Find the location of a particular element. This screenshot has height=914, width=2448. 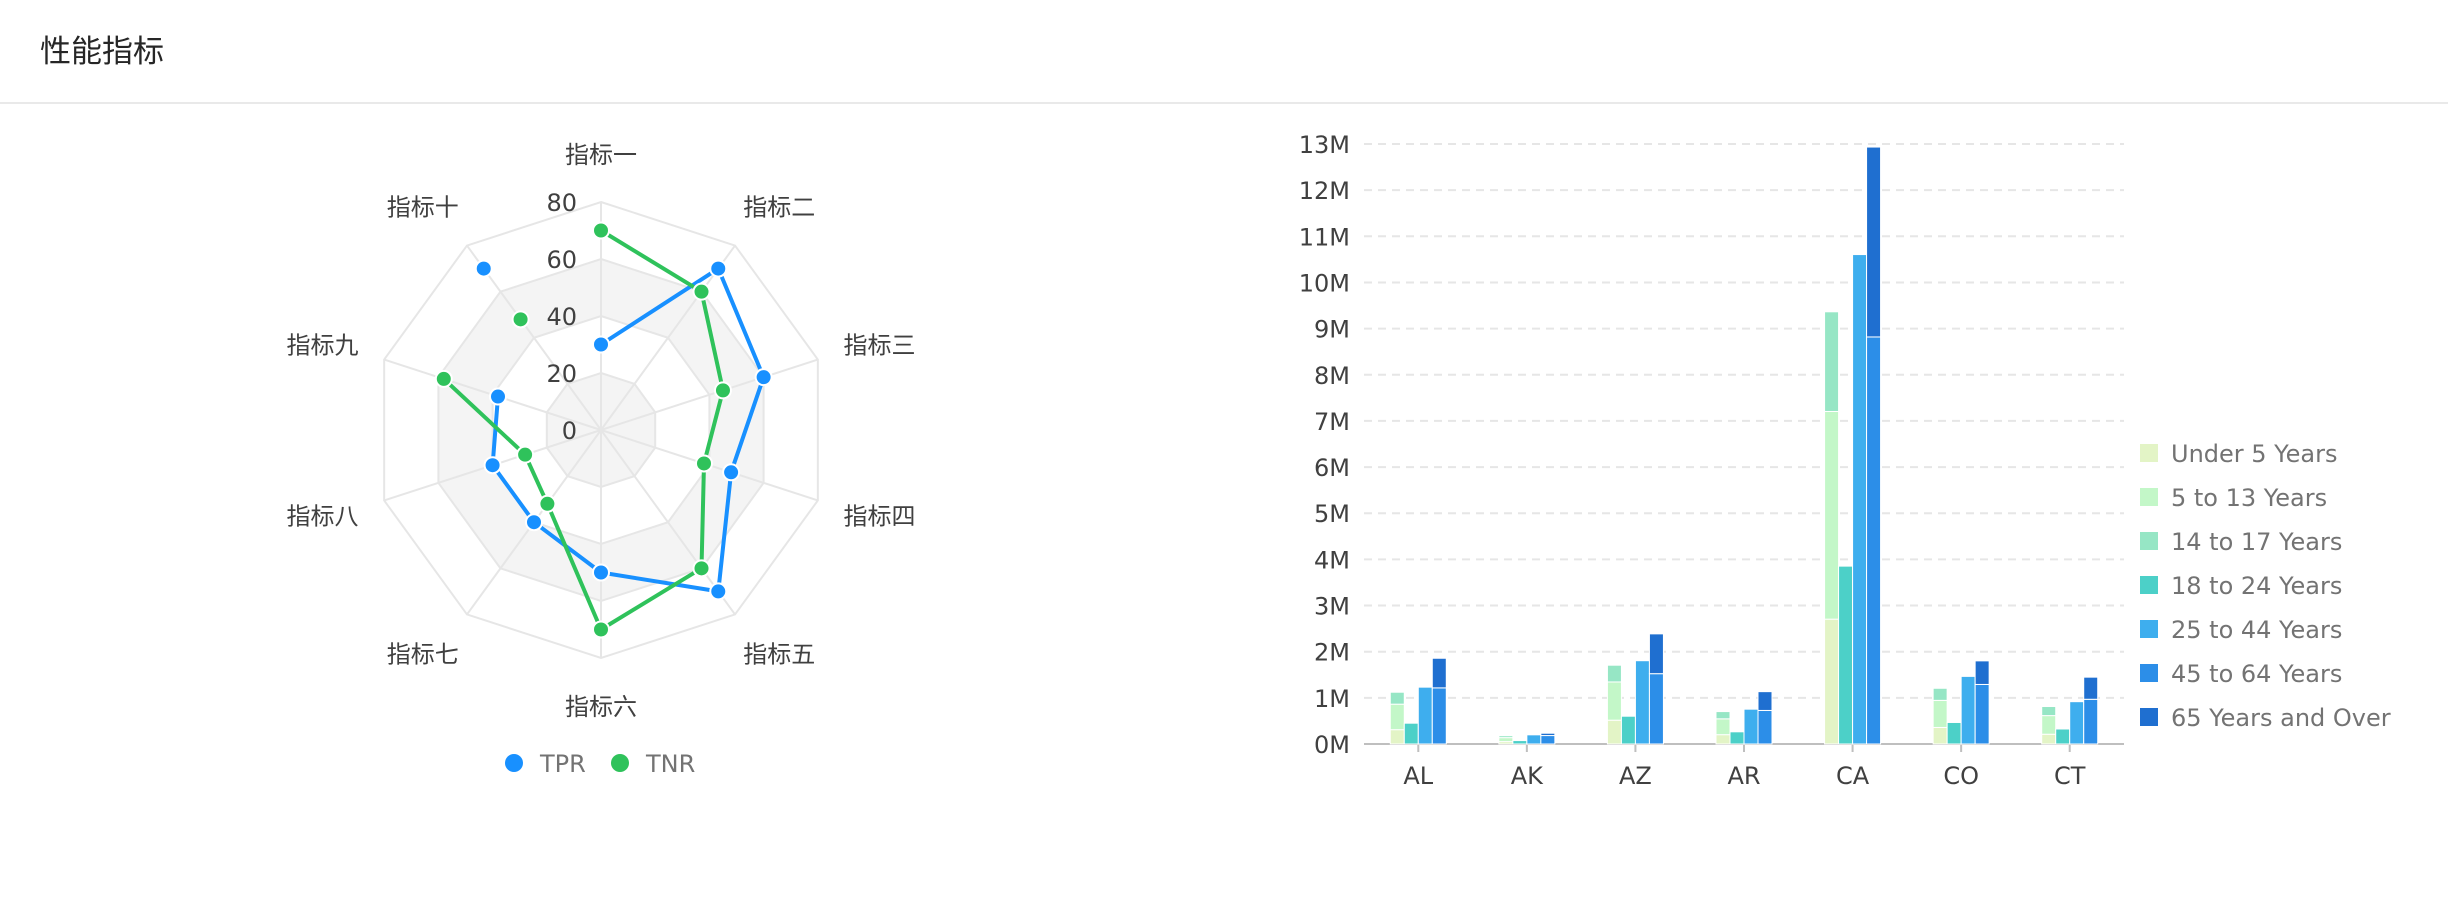

bar-group-ct is located at coordinates (2070, 710).